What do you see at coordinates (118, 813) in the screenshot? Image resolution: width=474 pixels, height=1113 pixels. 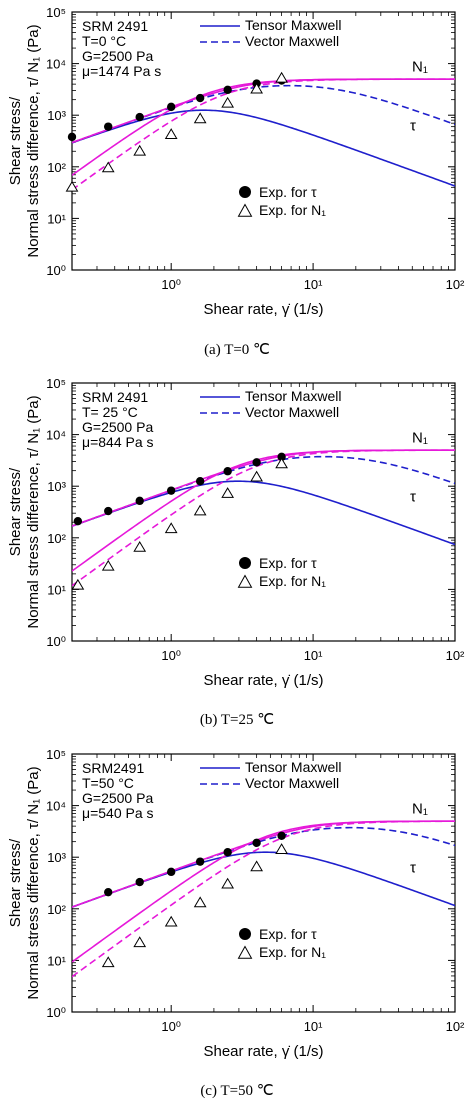 I see `info-line: μ=540 Pa s` at bounding box center [118, 813].